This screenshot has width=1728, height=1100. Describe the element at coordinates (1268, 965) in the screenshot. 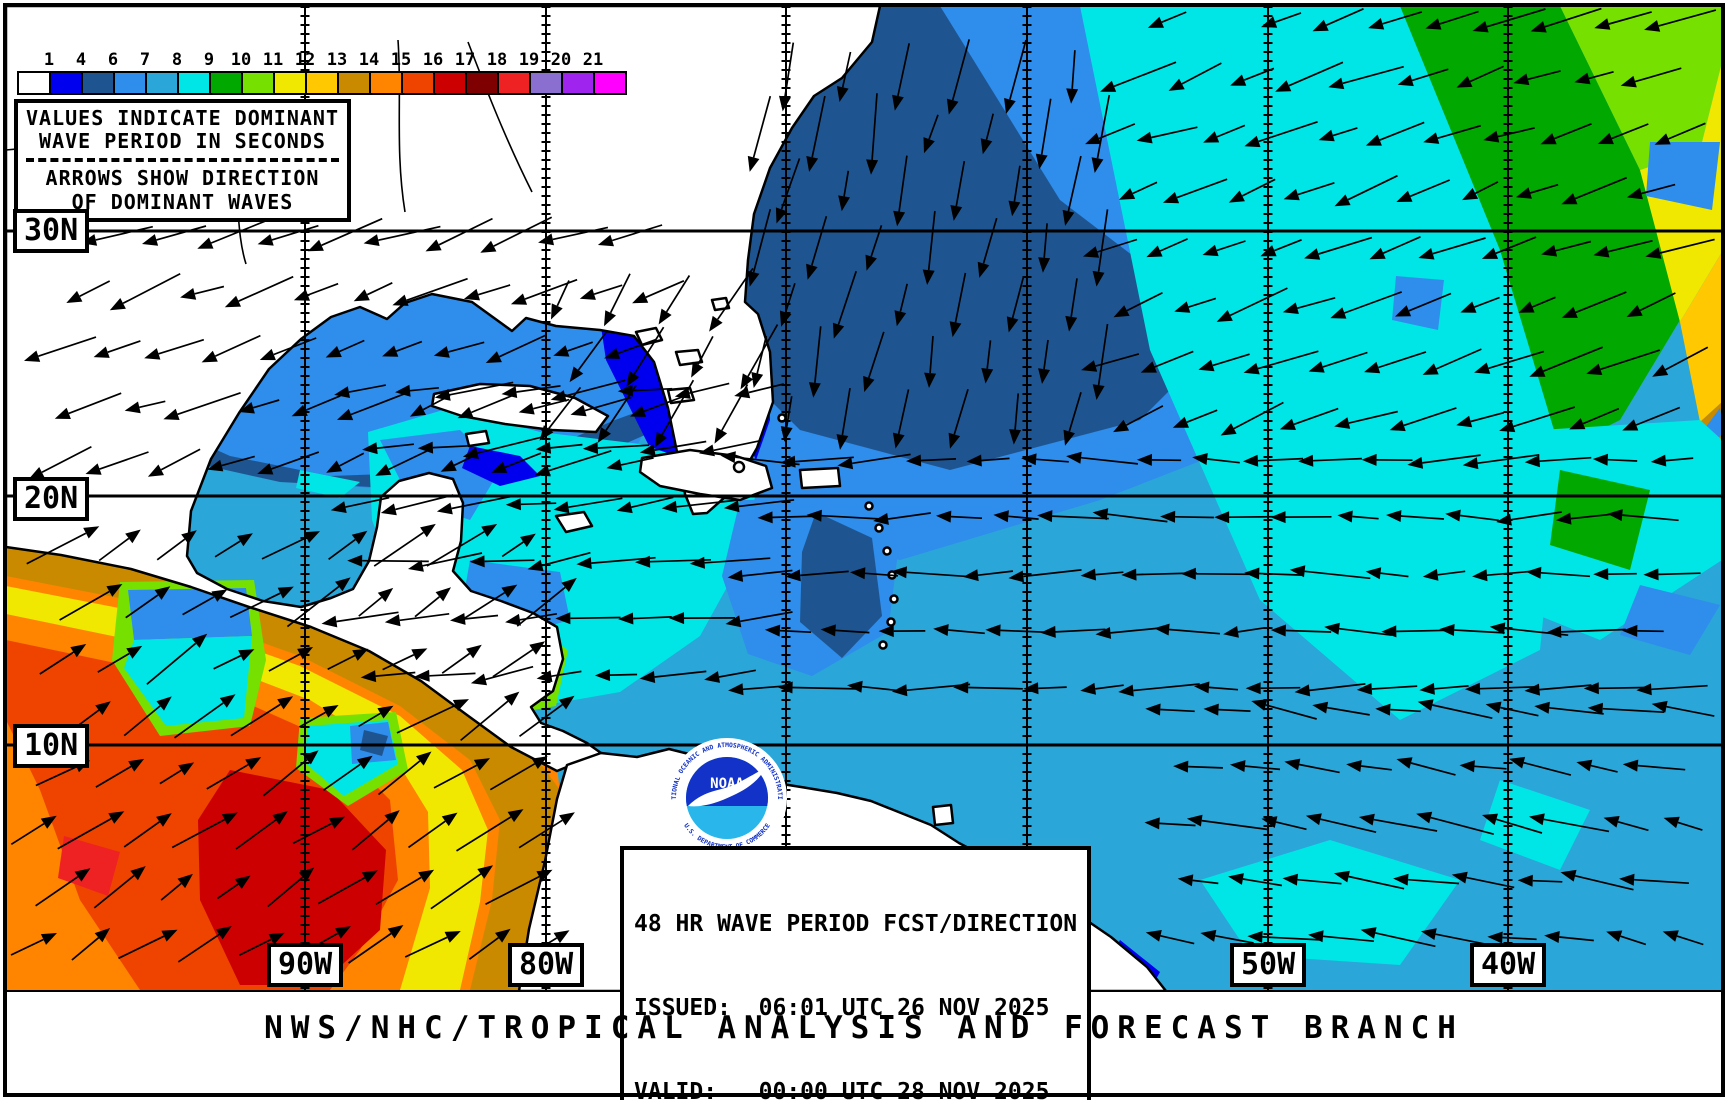

I see `lon-label-50W: 50W` at that location.